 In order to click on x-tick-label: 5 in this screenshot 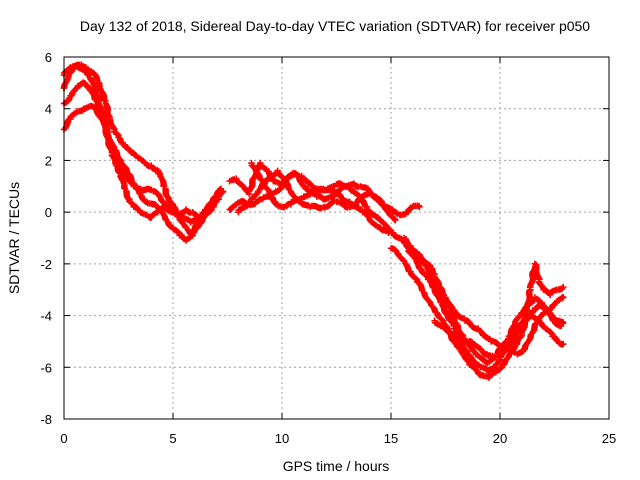, I will do `click(172, 438)`.